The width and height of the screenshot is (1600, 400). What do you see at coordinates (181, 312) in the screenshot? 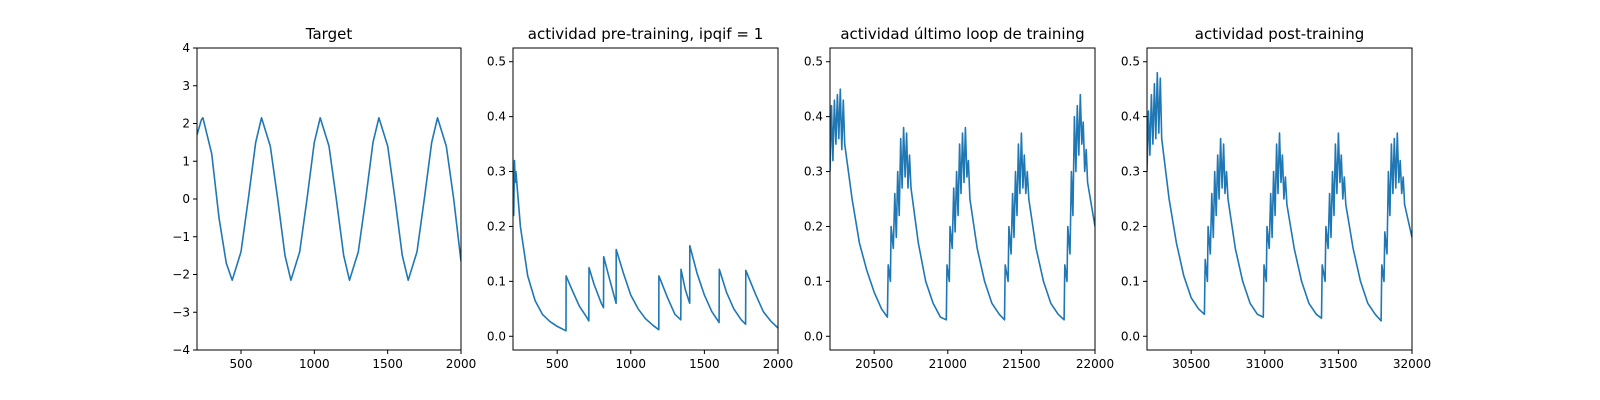
I see `y-tick-label: −3` at bounding box center [181, 312].